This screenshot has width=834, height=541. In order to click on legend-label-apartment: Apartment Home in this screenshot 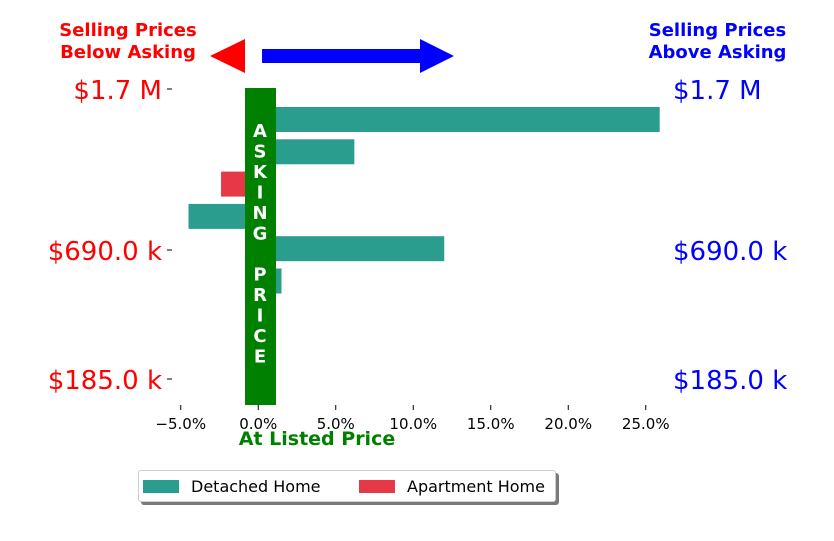, I will do `click(476, 486)`.